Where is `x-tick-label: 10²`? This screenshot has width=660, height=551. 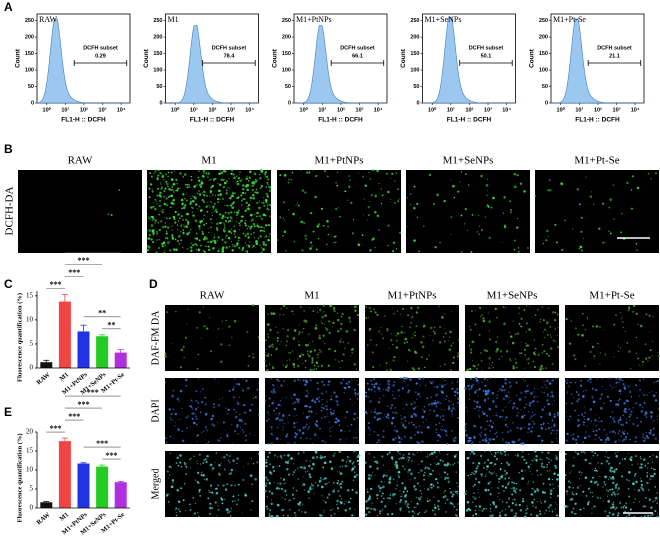
x-tick-label: 10² is located at coordinates (212, 109).